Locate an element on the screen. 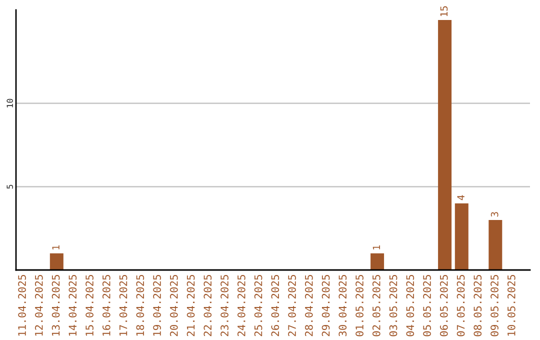 The width and height of the screenshot is (540, 340). x-tick-label: 28.04.2025 is located at coordinates (308, 305).